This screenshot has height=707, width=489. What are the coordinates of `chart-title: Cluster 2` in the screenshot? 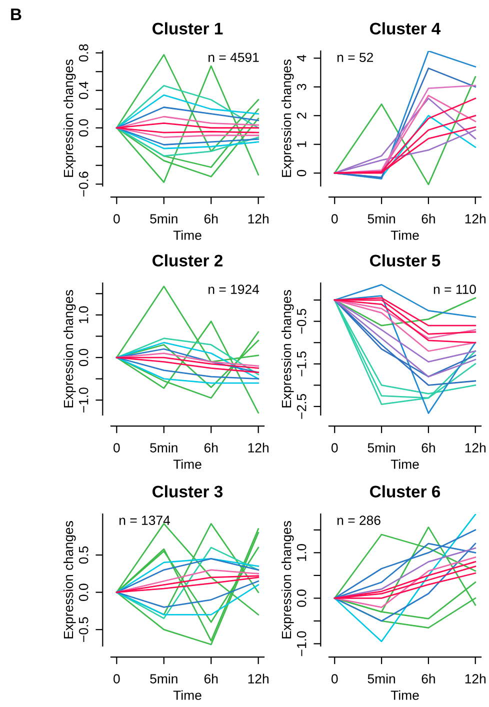 It's located at (187, 260).